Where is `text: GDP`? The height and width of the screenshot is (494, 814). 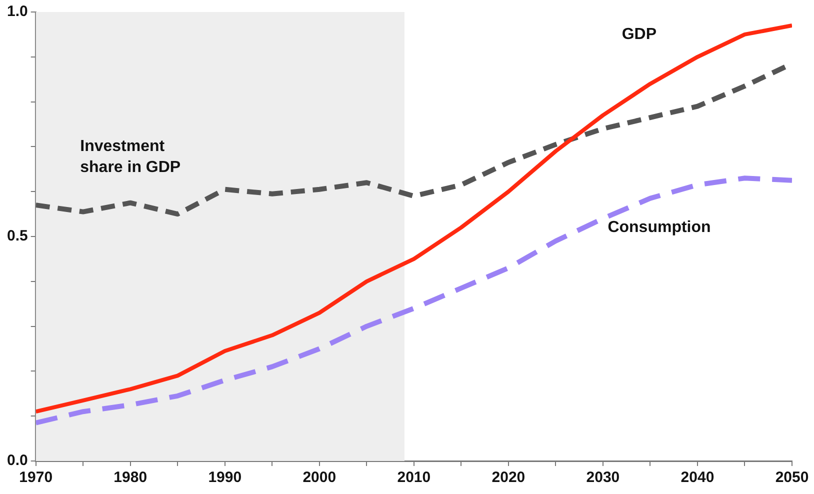 text: GDP is located at coordinates (639, 34).